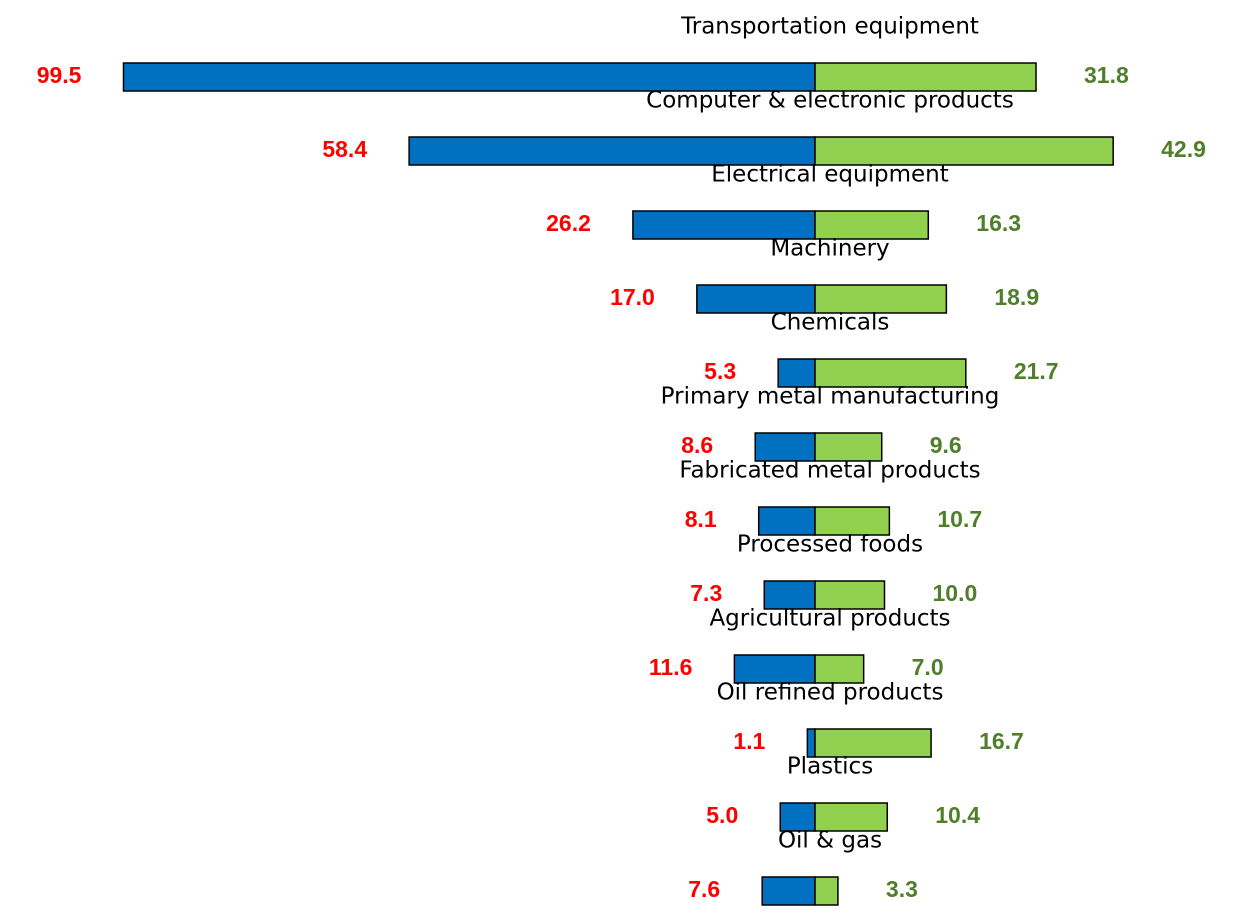  Describe the element at coordinates (704, 889) in the screenshot. I see `value-label: 7.6` at that location.